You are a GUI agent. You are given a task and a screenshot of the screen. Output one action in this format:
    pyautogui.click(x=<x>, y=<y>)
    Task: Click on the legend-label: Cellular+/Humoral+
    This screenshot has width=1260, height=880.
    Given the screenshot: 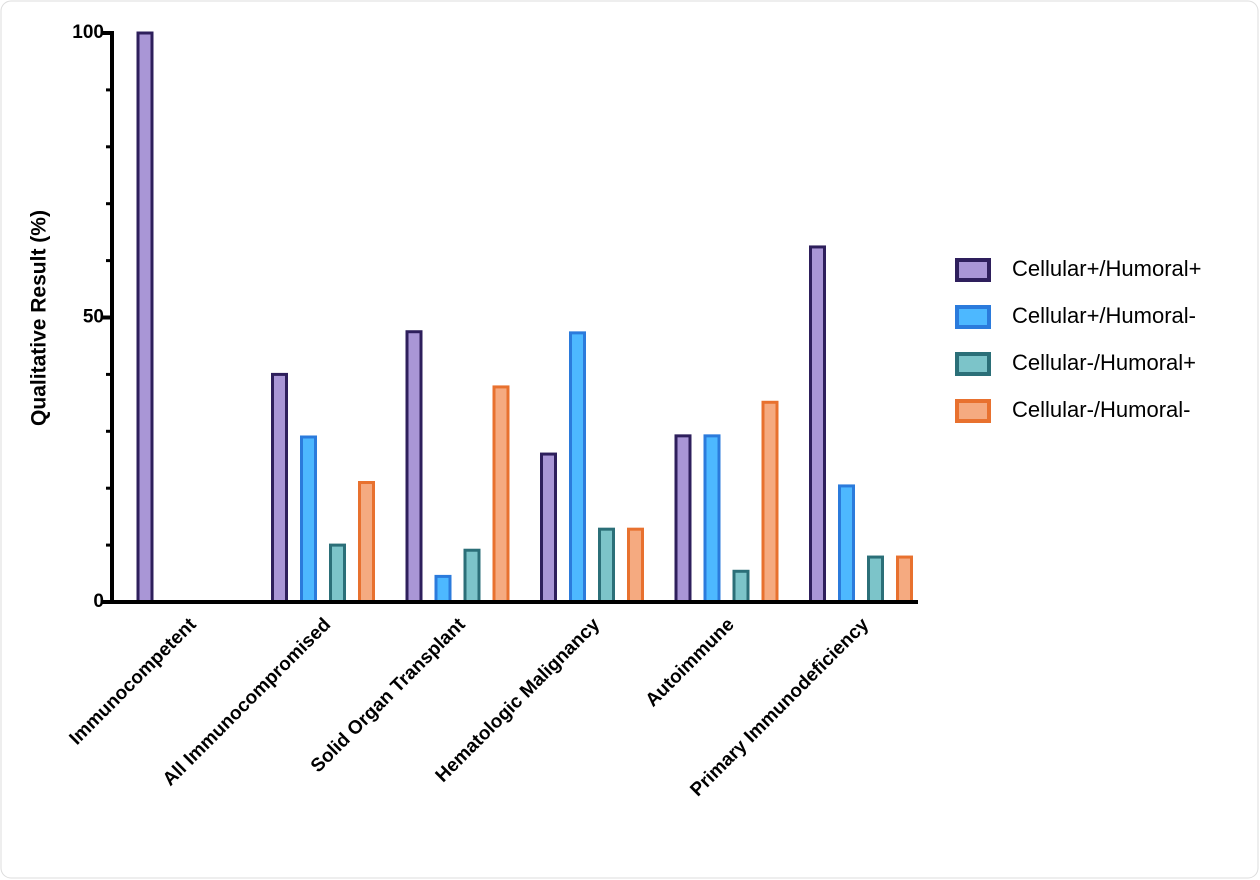 What is the action you would take?
    pyautogui.click(x=1107, y=268)
    